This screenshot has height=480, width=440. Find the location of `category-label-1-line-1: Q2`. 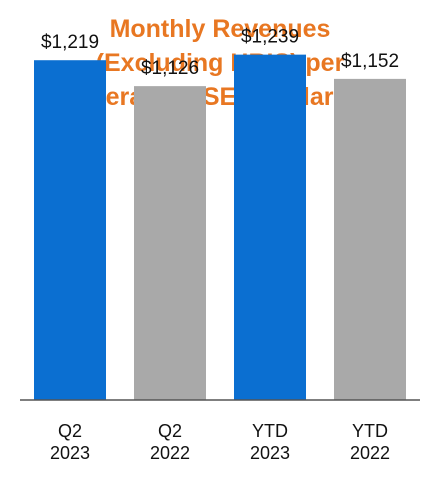

category-label-1-line-1: Q2 is located at coordinates (70, 431).